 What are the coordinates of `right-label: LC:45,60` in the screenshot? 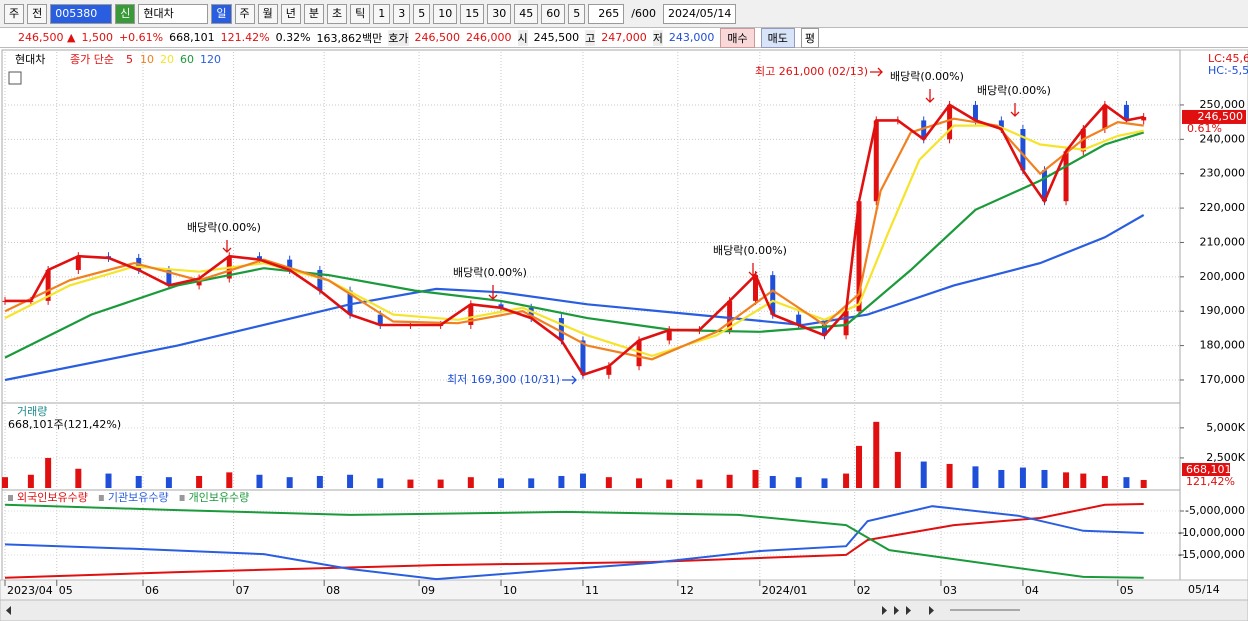 It's located at (1228, 58).